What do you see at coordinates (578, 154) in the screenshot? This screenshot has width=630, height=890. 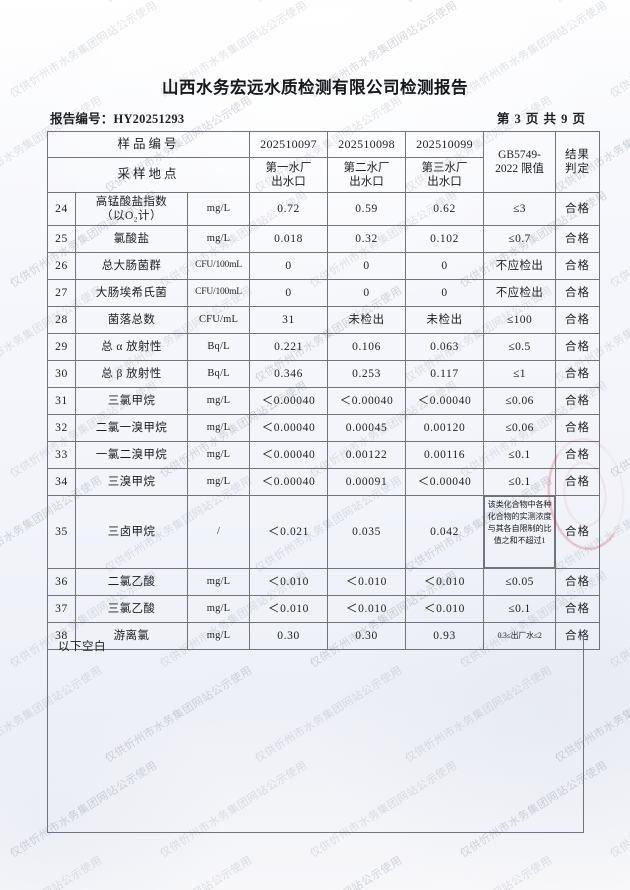 I see `header-result-line1: 结果` at bounding box center [578, 154].